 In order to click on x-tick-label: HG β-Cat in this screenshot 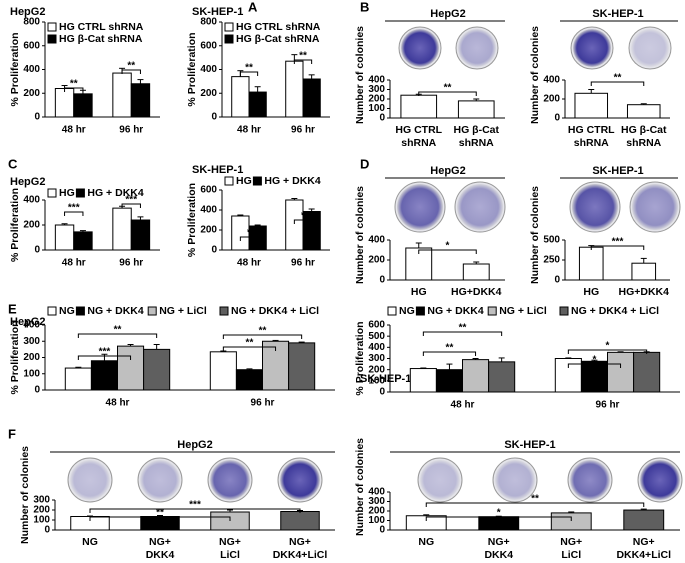, I will do `click(644, 130)`.